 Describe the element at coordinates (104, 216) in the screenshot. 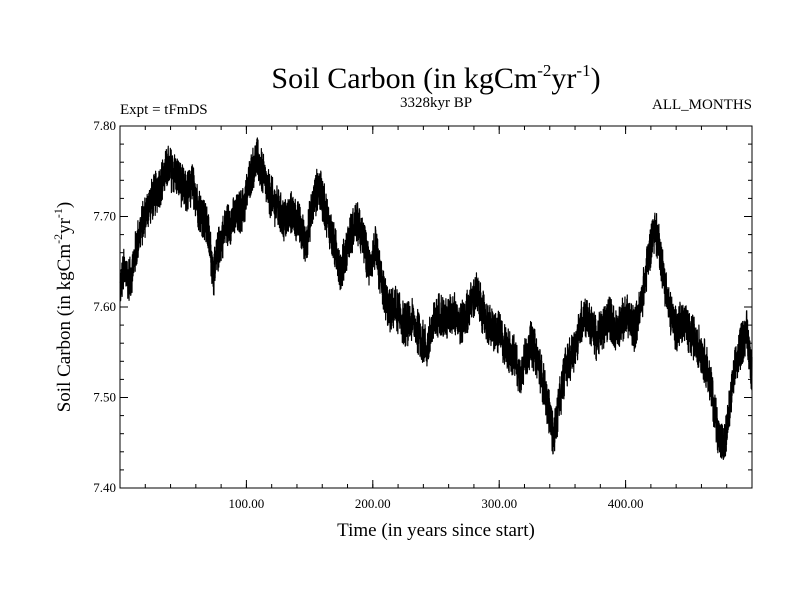

I see `y-tick-label: 7.70` at that location.